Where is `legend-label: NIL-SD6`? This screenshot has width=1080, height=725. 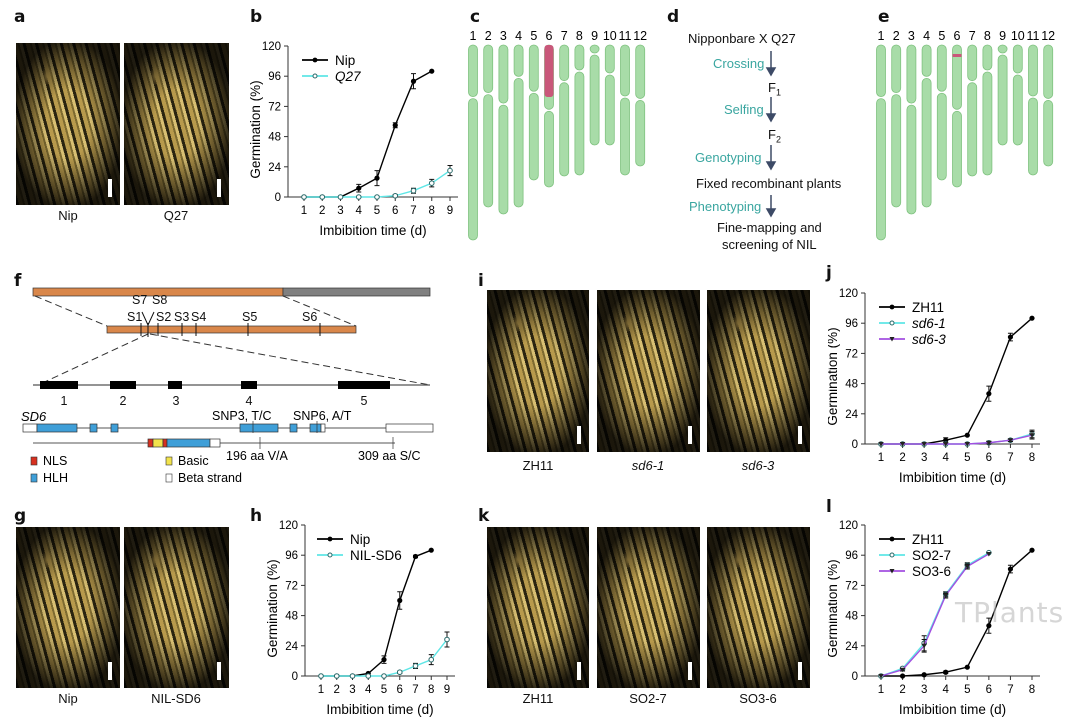 legend-label: NIL-SD6 is located at coordinates (376, 555).